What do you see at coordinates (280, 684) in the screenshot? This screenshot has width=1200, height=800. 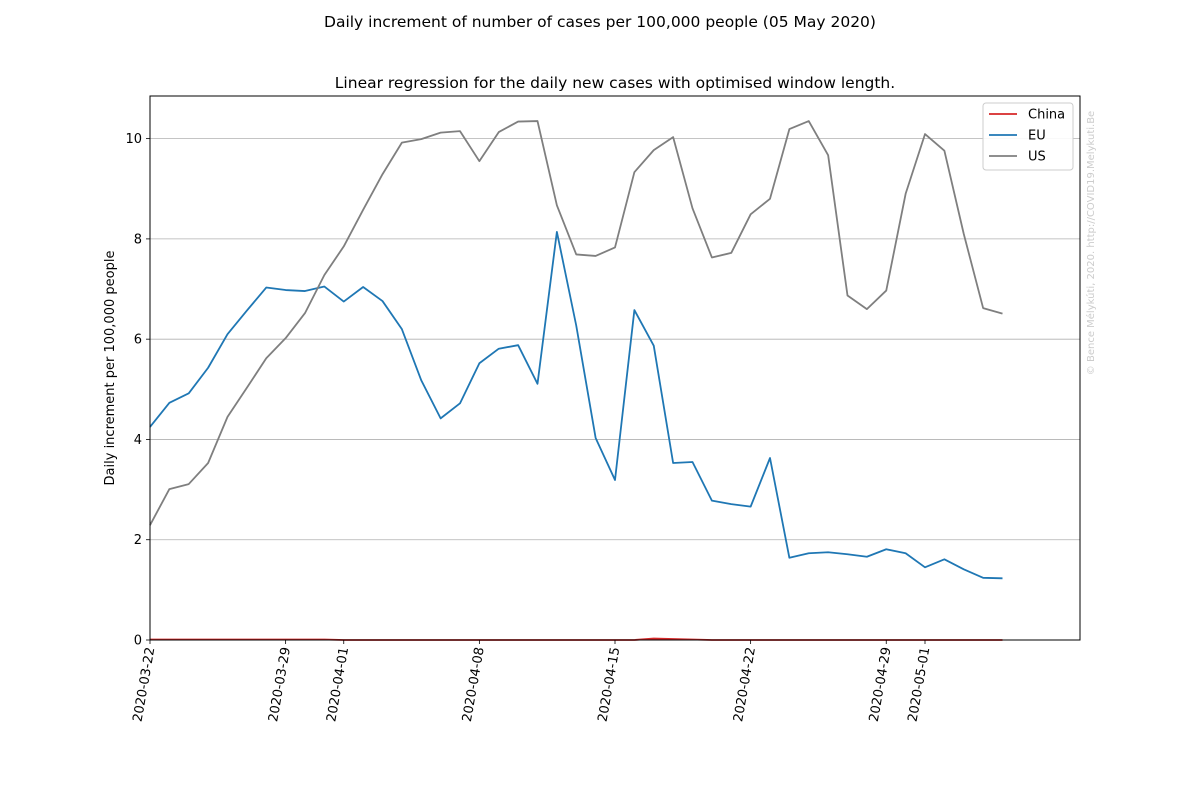 I see `x-tick-label: 2020-03-29` at bounding box center [280, 684].